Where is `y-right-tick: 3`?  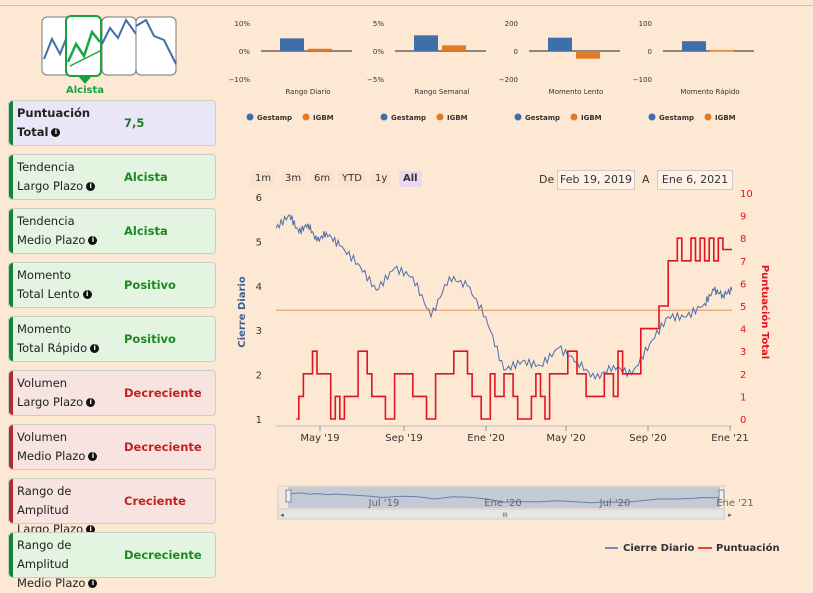
y-right-tick: 3 is located at coordinates (743, 352).